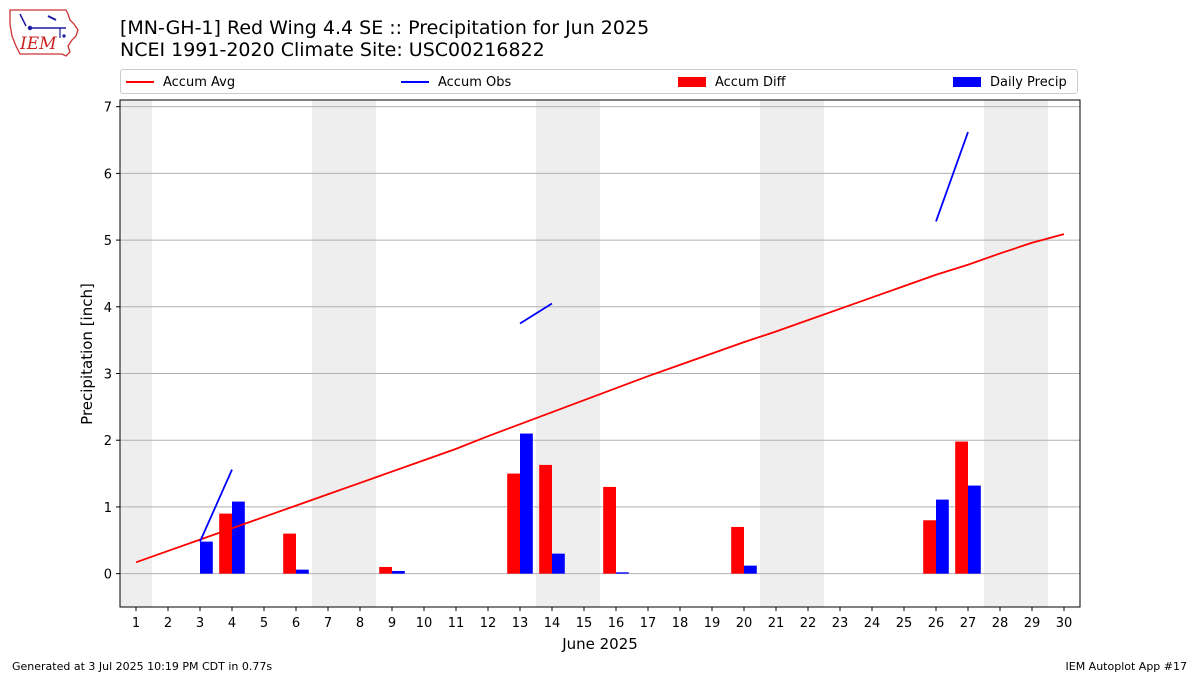 This screenshot has width=1200, height=675. Describe the element at coordinates (332, 50) in the screenshot. I see `chart-subtitle: NCEI 1991-2020 Climate Site: USC00216822` at that location.